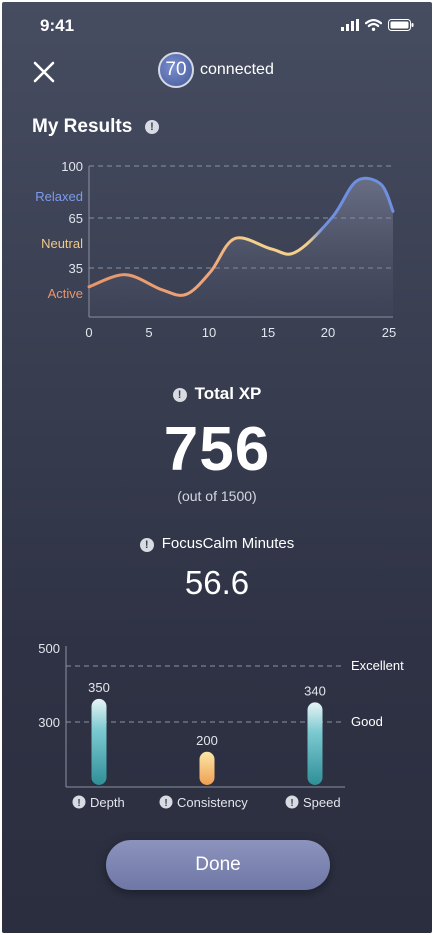 The height and width of the screenshot is (935, 434). What do you see at coordinates (350, 25) in the screenshot?
I see `signal-icon` at bounding box center [350, 25].